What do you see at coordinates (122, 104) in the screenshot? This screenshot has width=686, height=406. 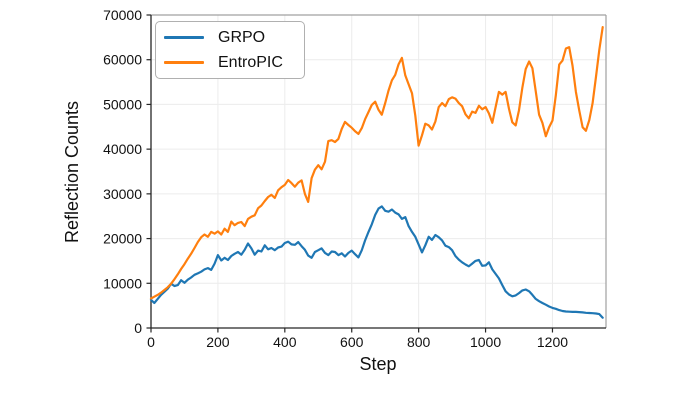 I see `y-tick-label: 50000` at bounding box center [122, 104].